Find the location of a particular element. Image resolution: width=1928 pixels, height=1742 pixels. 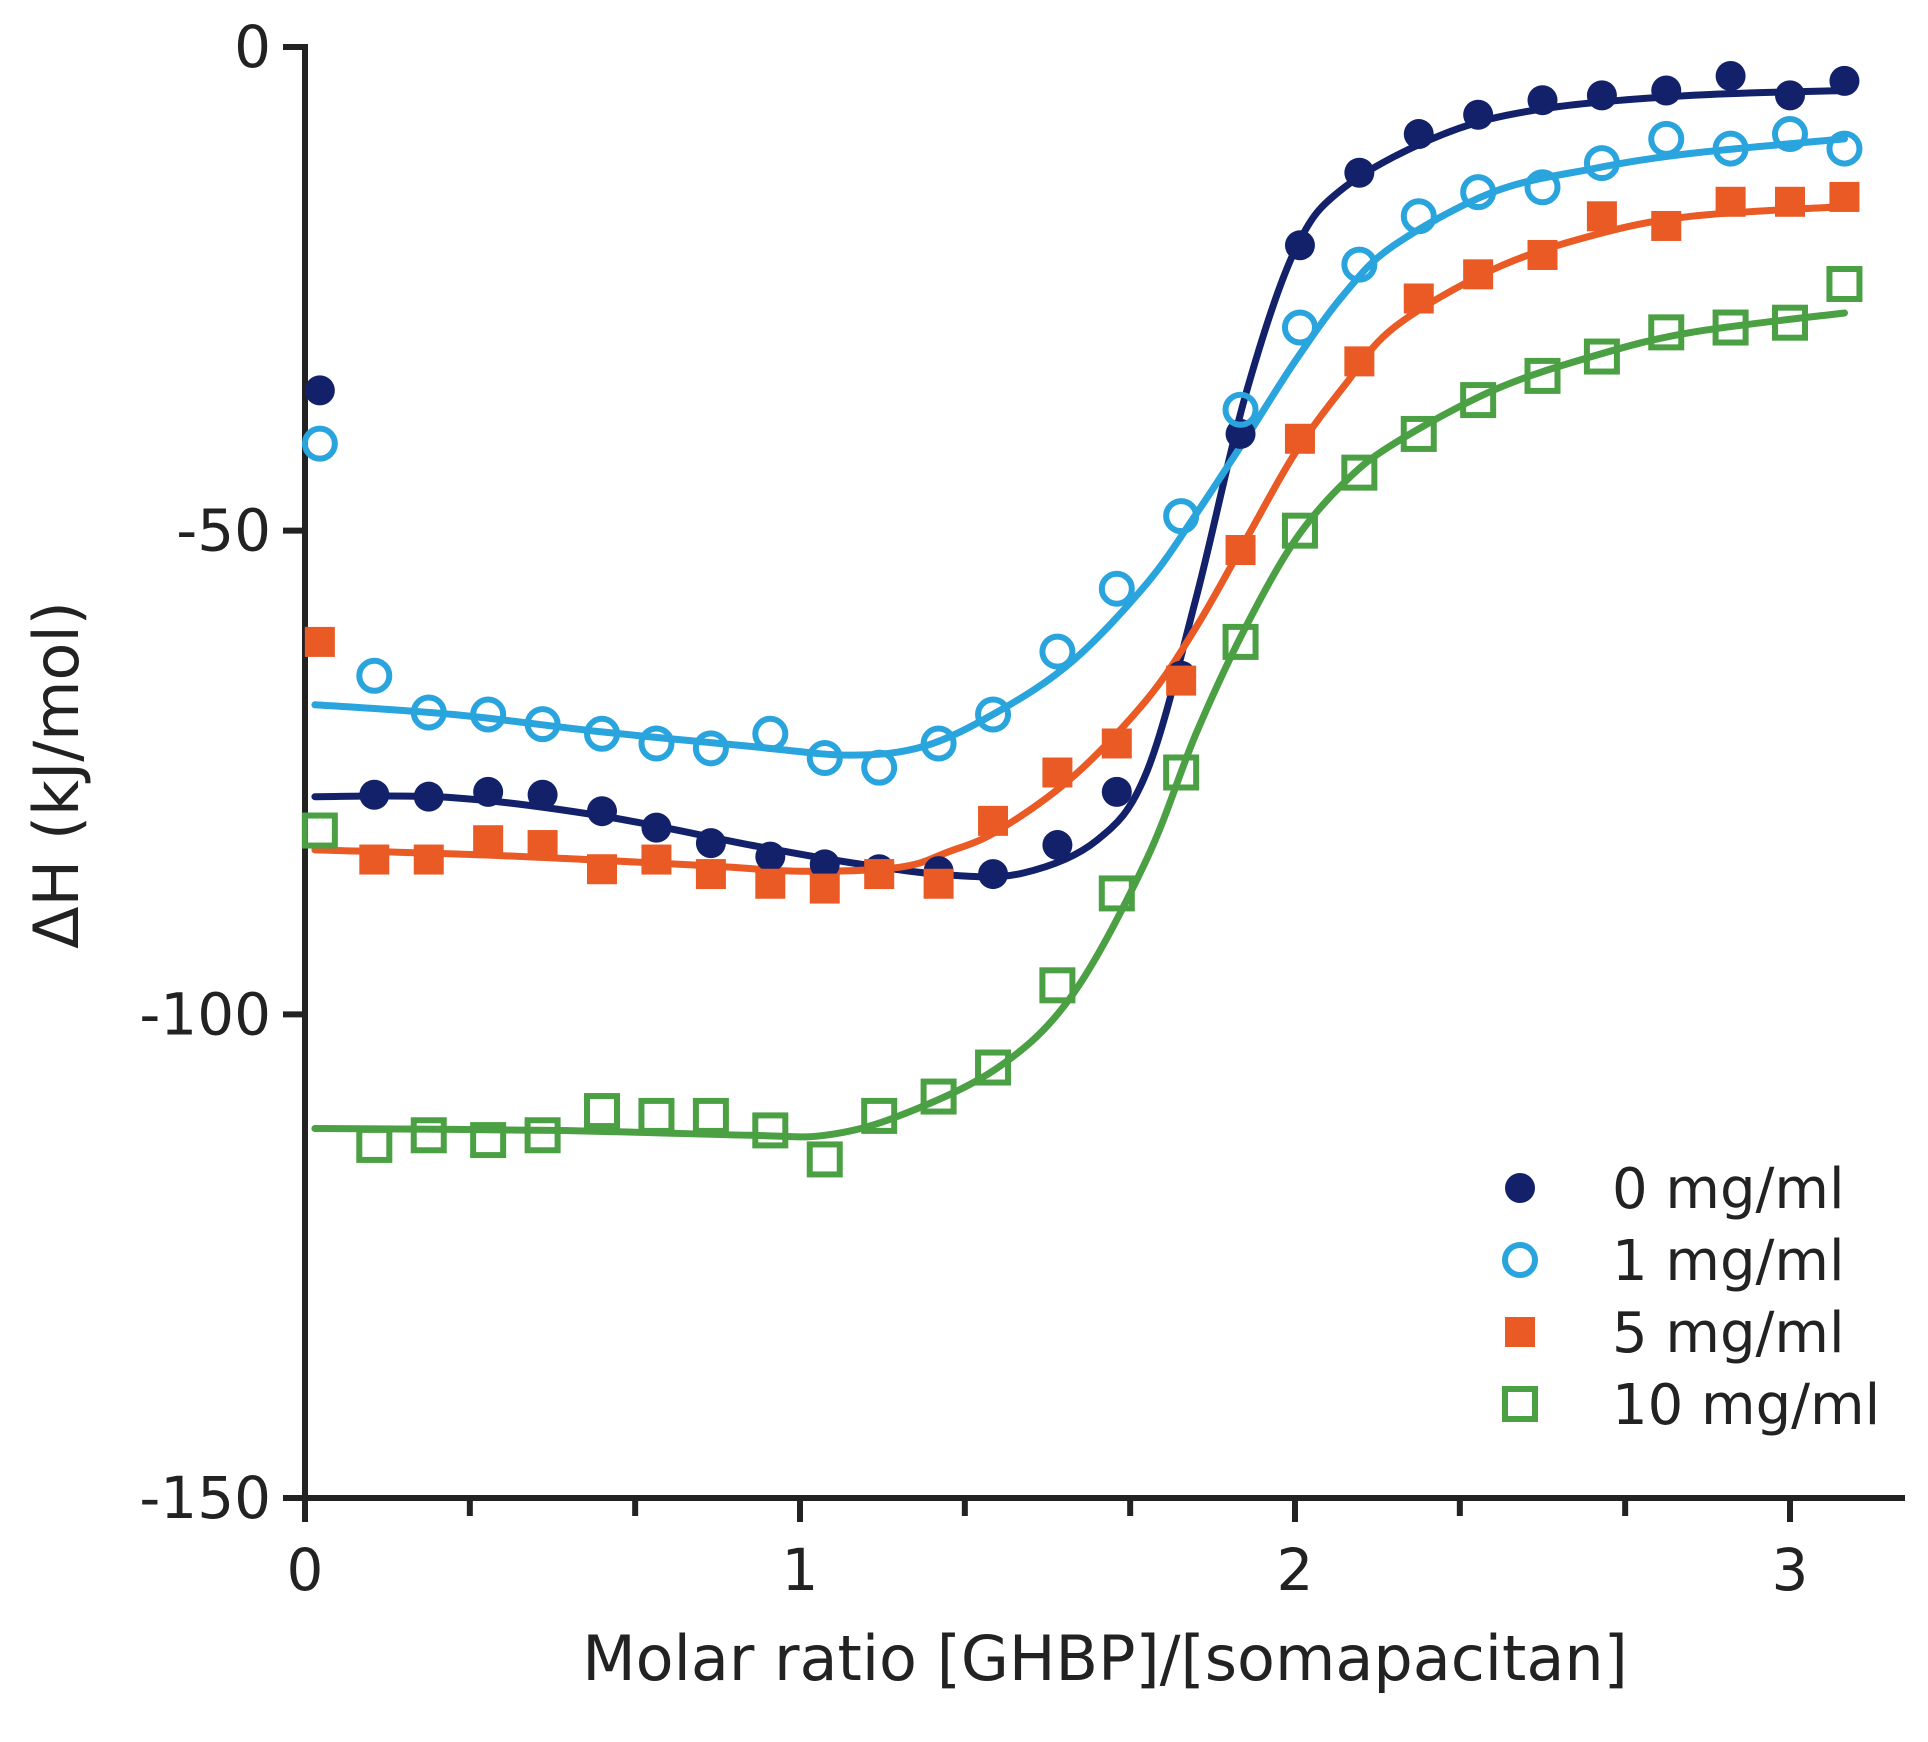

y-axis-title: ΔH (kJ/mol) is located at coordinates (56, 775).